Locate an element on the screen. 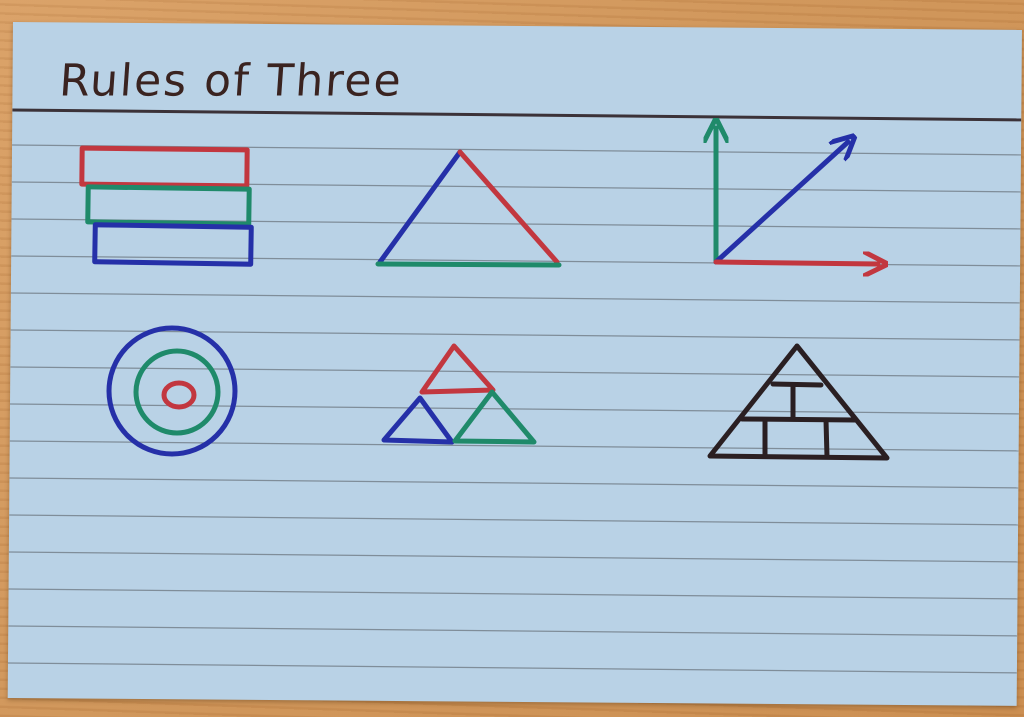 The image size is (1024, 717). red-top-triangle is located at coordinates (457, 369).